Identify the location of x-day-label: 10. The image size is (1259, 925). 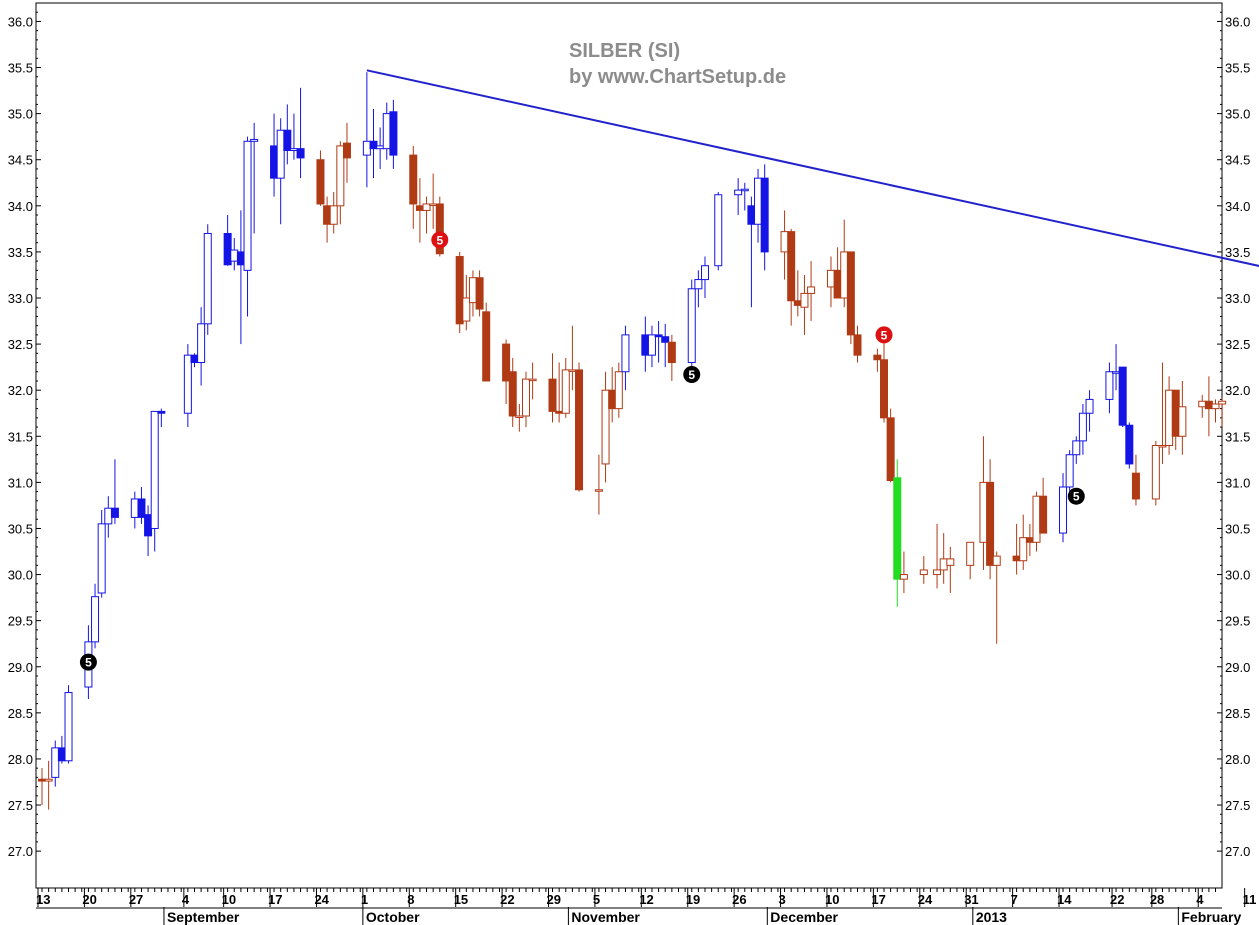
(832, 899).